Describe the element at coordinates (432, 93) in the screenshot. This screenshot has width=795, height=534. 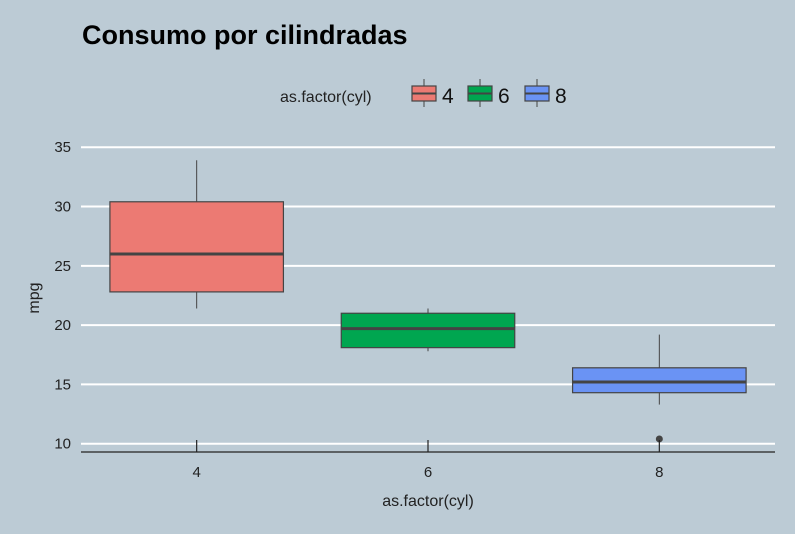
I see `legend-item-4: 4` at that location.